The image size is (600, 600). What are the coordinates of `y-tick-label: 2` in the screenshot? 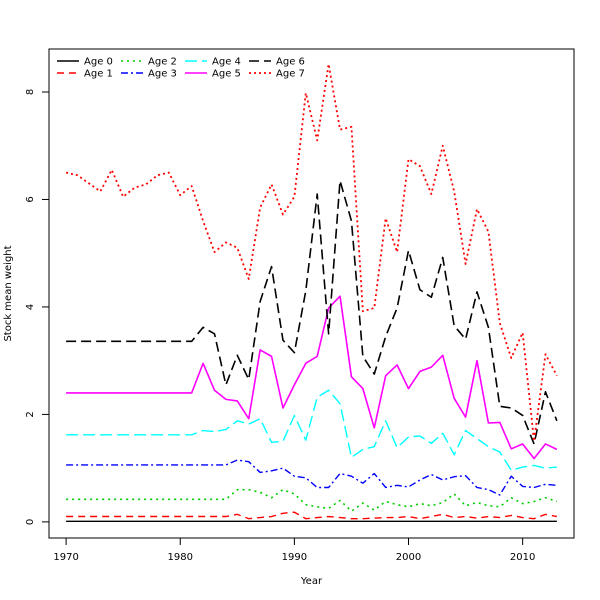 It's located at (30, 414).